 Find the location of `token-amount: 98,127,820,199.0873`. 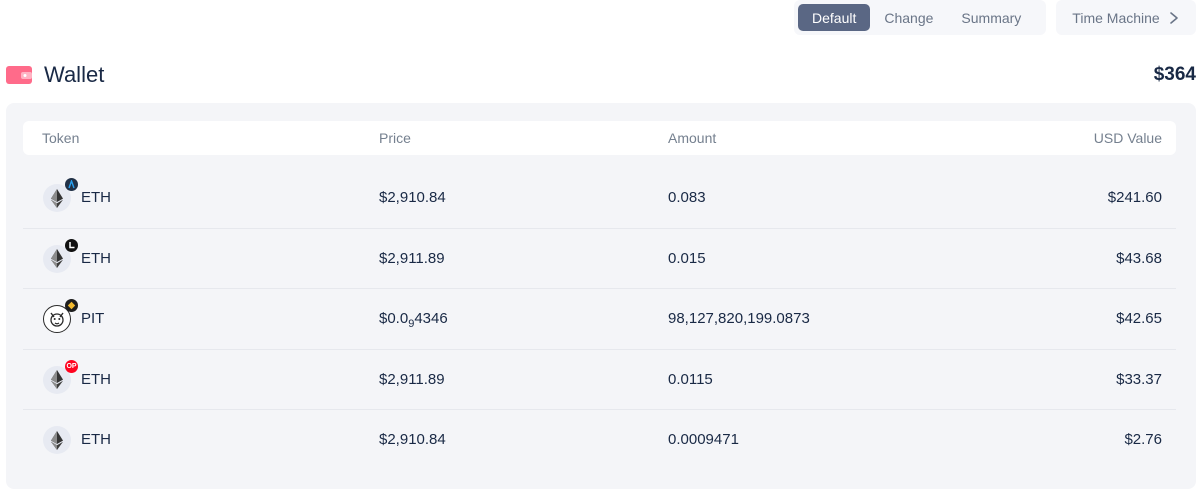

token-amount: 98,127,820,199.0873 is located at coordinates (739, 318).